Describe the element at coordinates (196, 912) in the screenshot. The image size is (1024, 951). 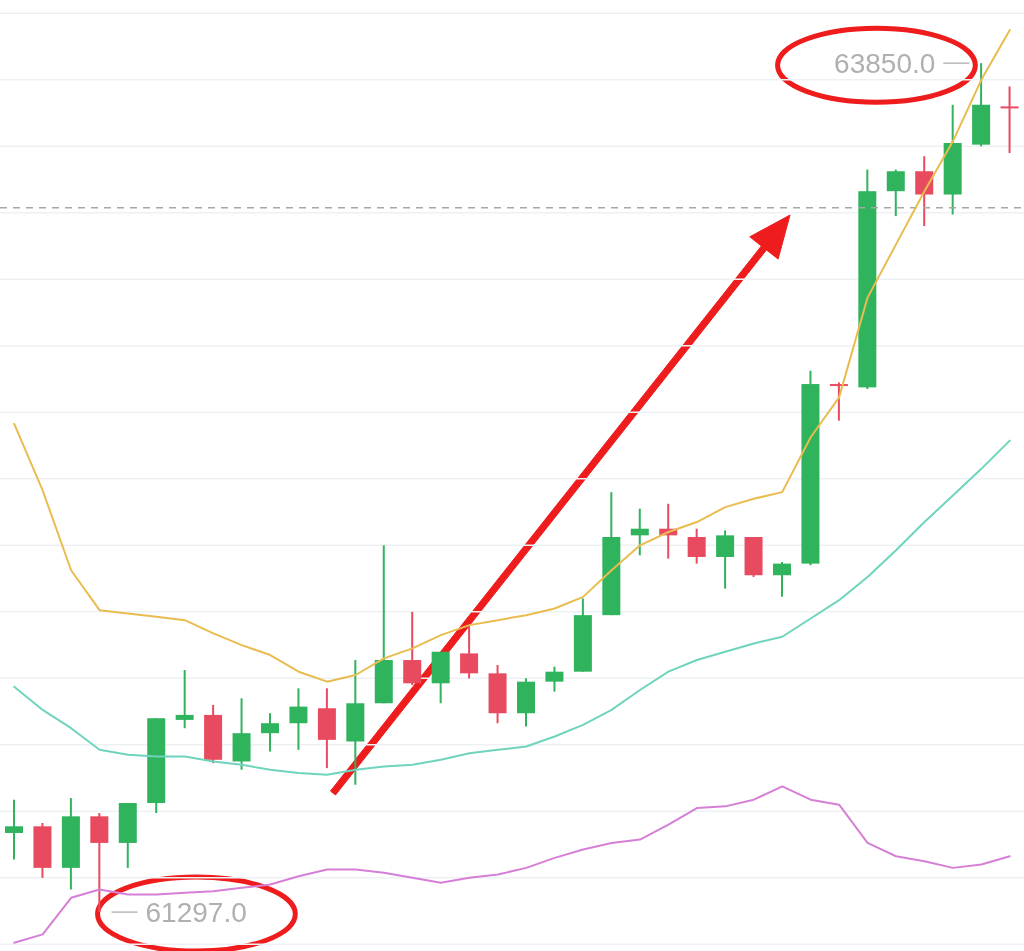
I see `annotation: 61297.0` at that location.